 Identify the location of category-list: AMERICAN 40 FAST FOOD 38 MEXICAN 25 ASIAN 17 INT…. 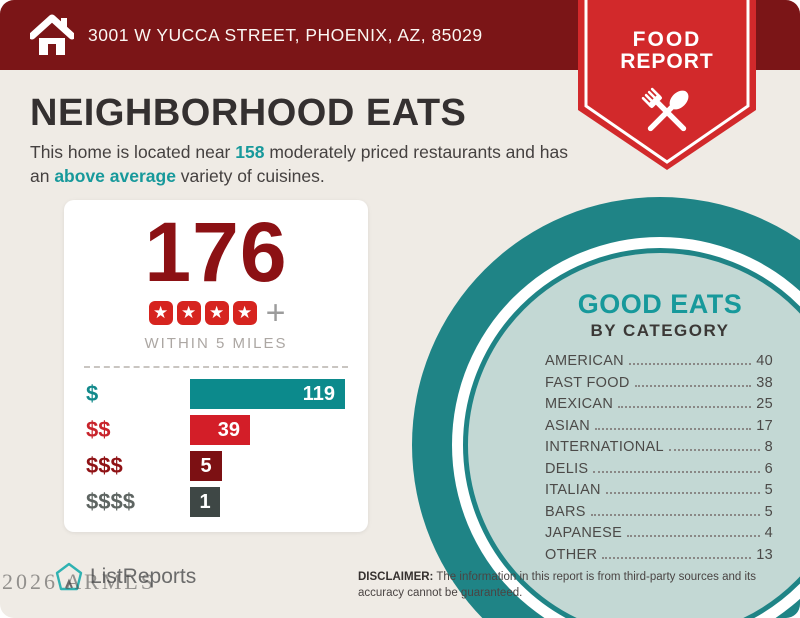
(659, 460).